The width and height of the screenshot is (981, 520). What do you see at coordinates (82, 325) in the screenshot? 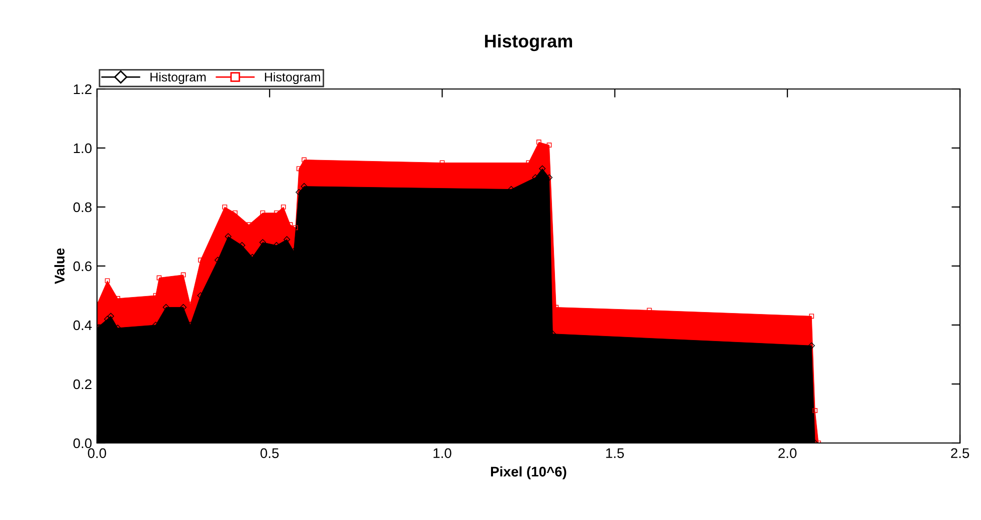
I see `y-tick-label: 0.4` at bounding box center [82, 325].